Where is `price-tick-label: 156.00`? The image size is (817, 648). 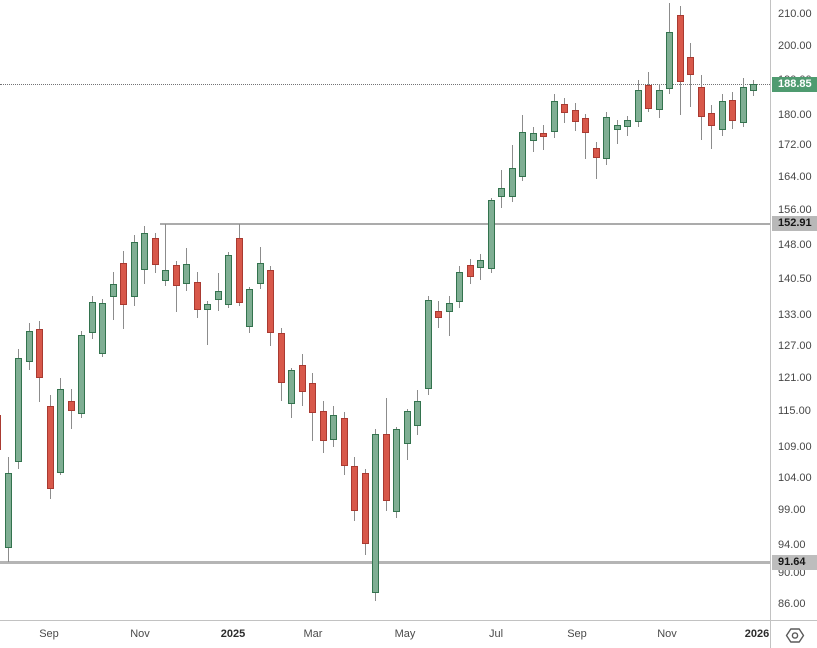
price-tick-label: 156.00 is located at coordinates (795, 209).